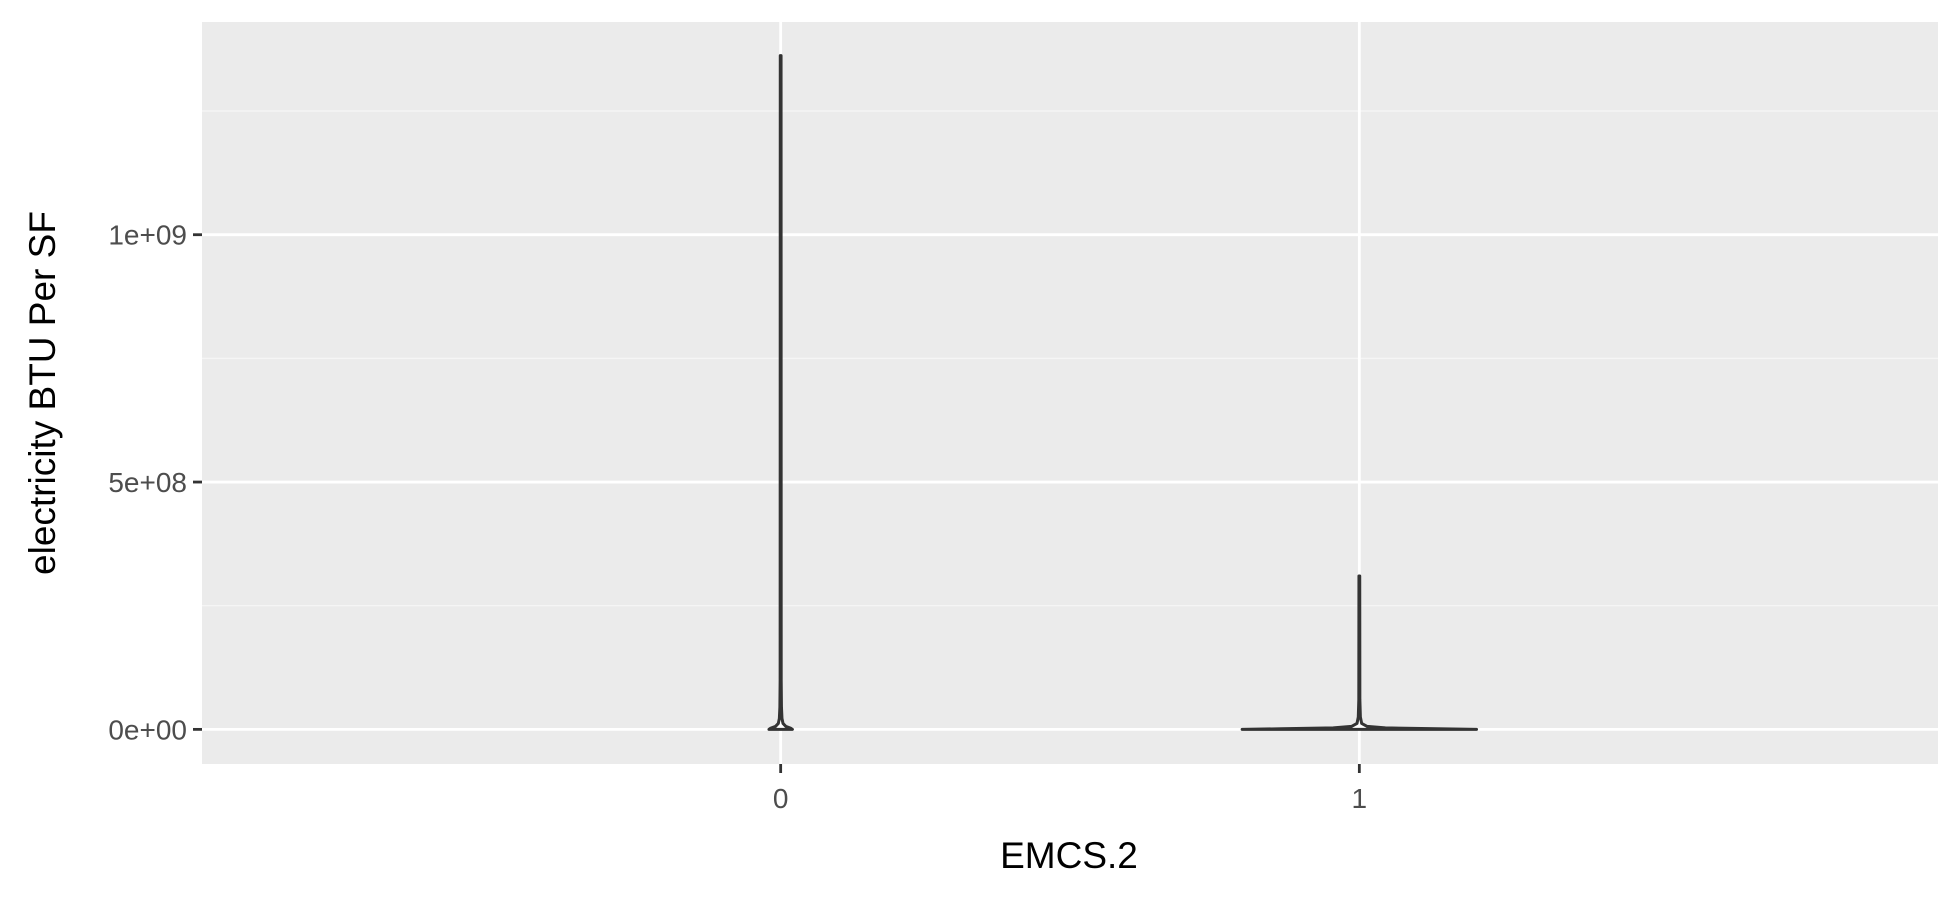  Describe the element at coordinates (781, 798) in the screenshot. I see `x-tick-label: 0` at that location.